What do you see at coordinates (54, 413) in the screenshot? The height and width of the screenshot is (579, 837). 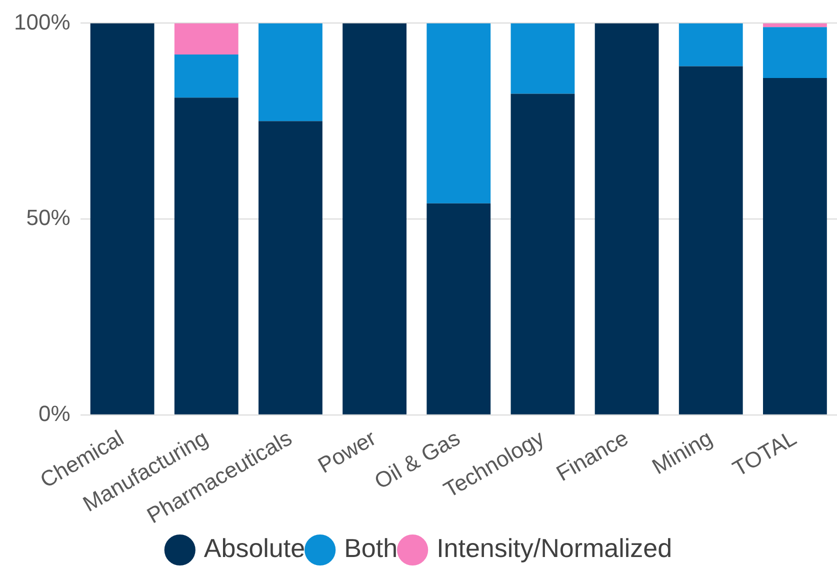 I see `y-tick-label: 0%` at bounding box center [54, 413].